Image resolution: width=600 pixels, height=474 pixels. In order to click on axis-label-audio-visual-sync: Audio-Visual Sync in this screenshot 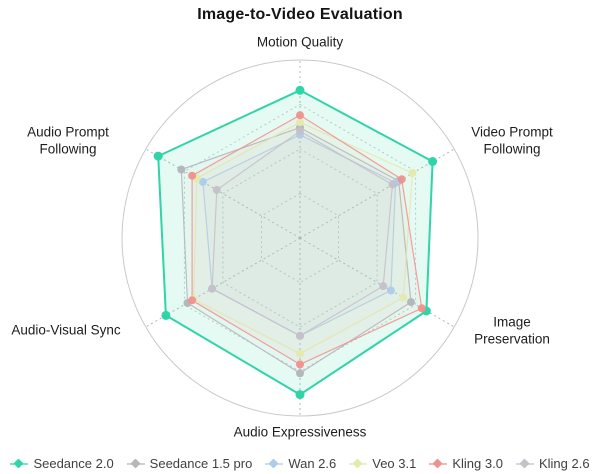, I will do `click(66, 330)`.